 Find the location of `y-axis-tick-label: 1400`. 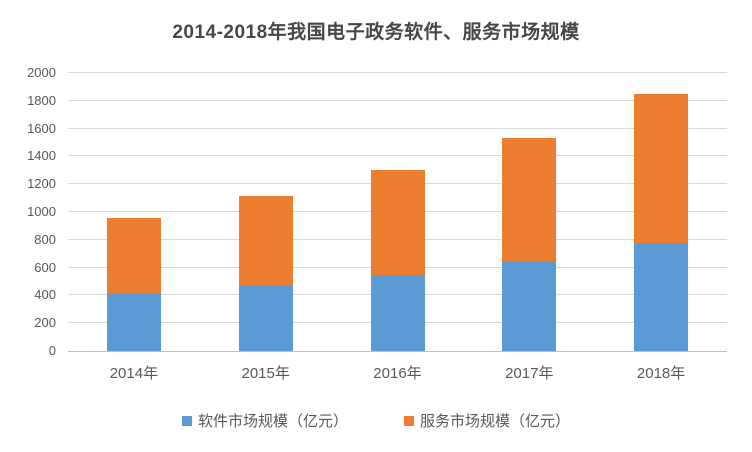

y-axis-tick-label: 1400 is located at coordinates (41, 156).